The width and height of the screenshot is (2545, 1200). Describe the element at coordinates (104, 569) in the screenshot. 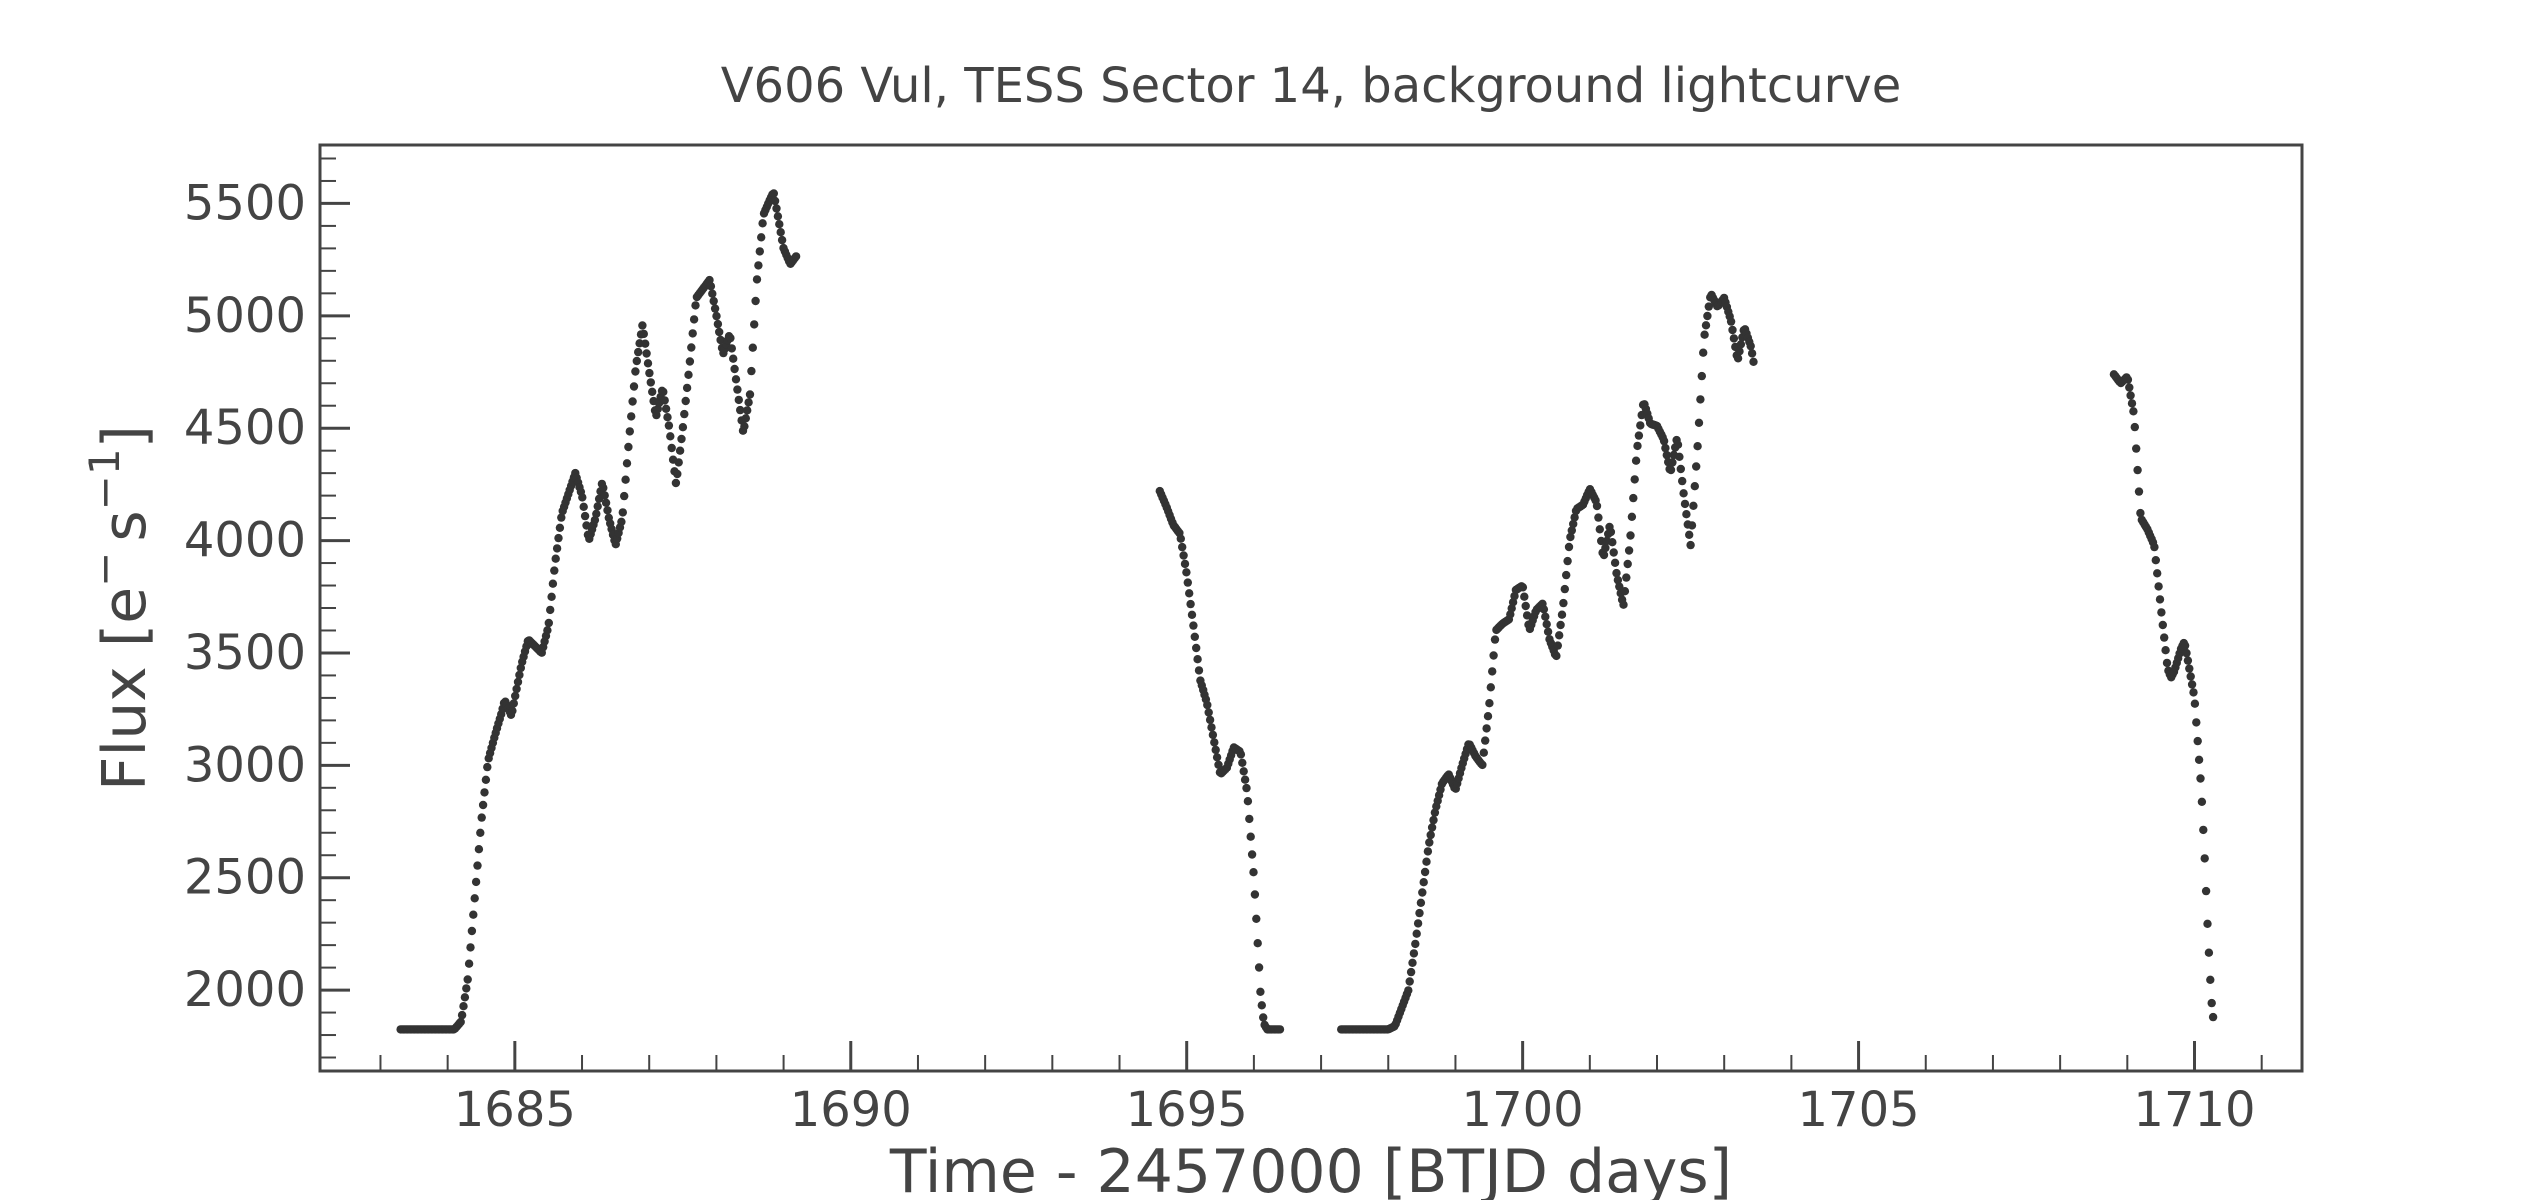

I see `y-axis-label-sup1: −` at that location.